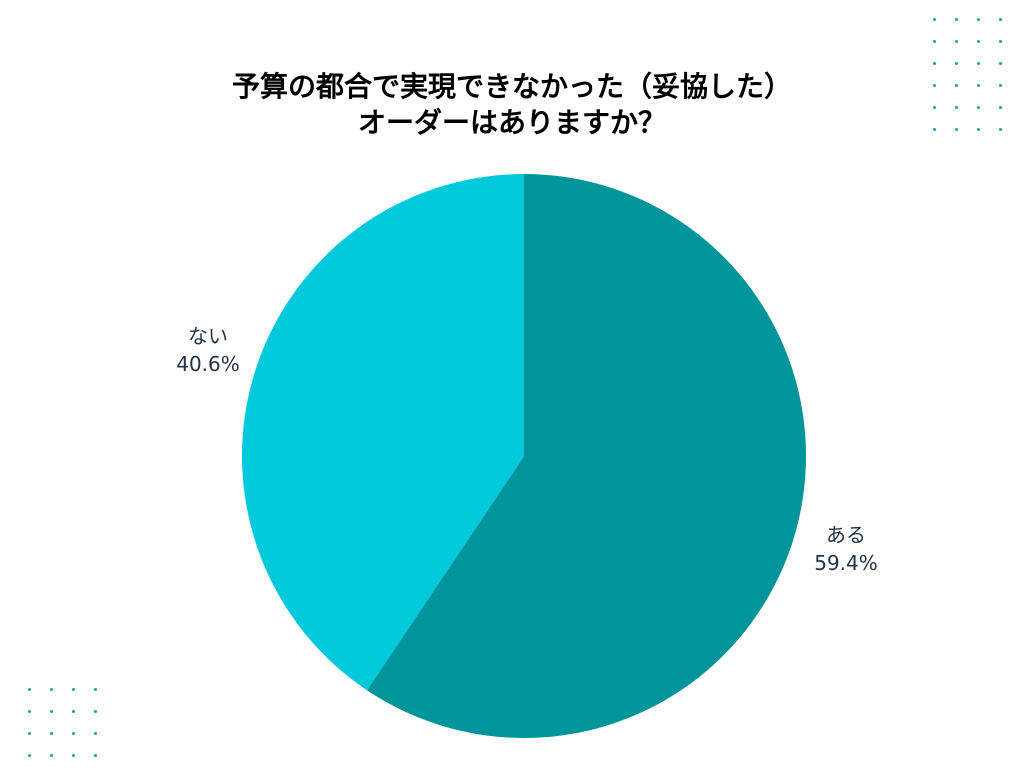 The width and height of the screenshot is (1024, 768). What do you see at coordinates (511, 86) in the screenshot?
I see `chart-title-line-1: 予算の都合で実現できなかった（妥協した）` at bounding box center [511, 86].